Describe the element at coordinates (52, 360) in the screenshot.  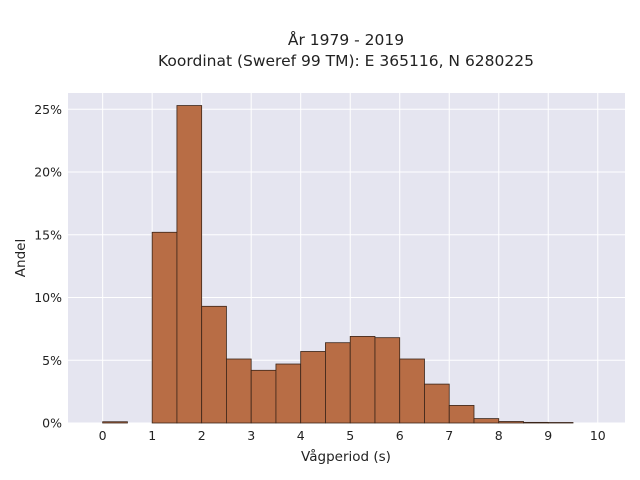
I see `y-tick-label: 5%` at that location.